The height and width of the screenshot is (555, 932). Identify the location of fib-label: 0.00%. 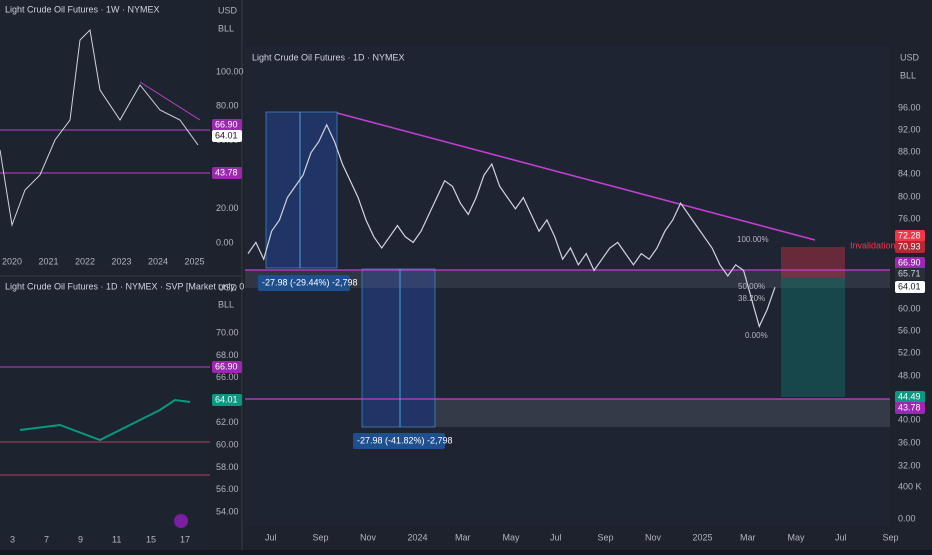
(756, 335).